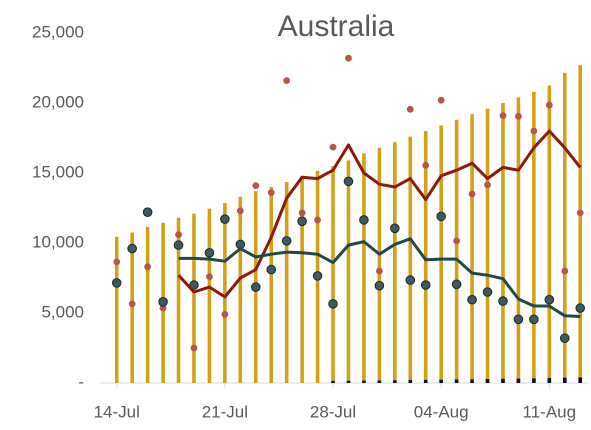 The height and width of the screenshot is (430, 591). What do you see at coordinates (333, 411) in the screenshot?
I see `x-tick-label: 28-Jul` at bounding box center [333, 411].